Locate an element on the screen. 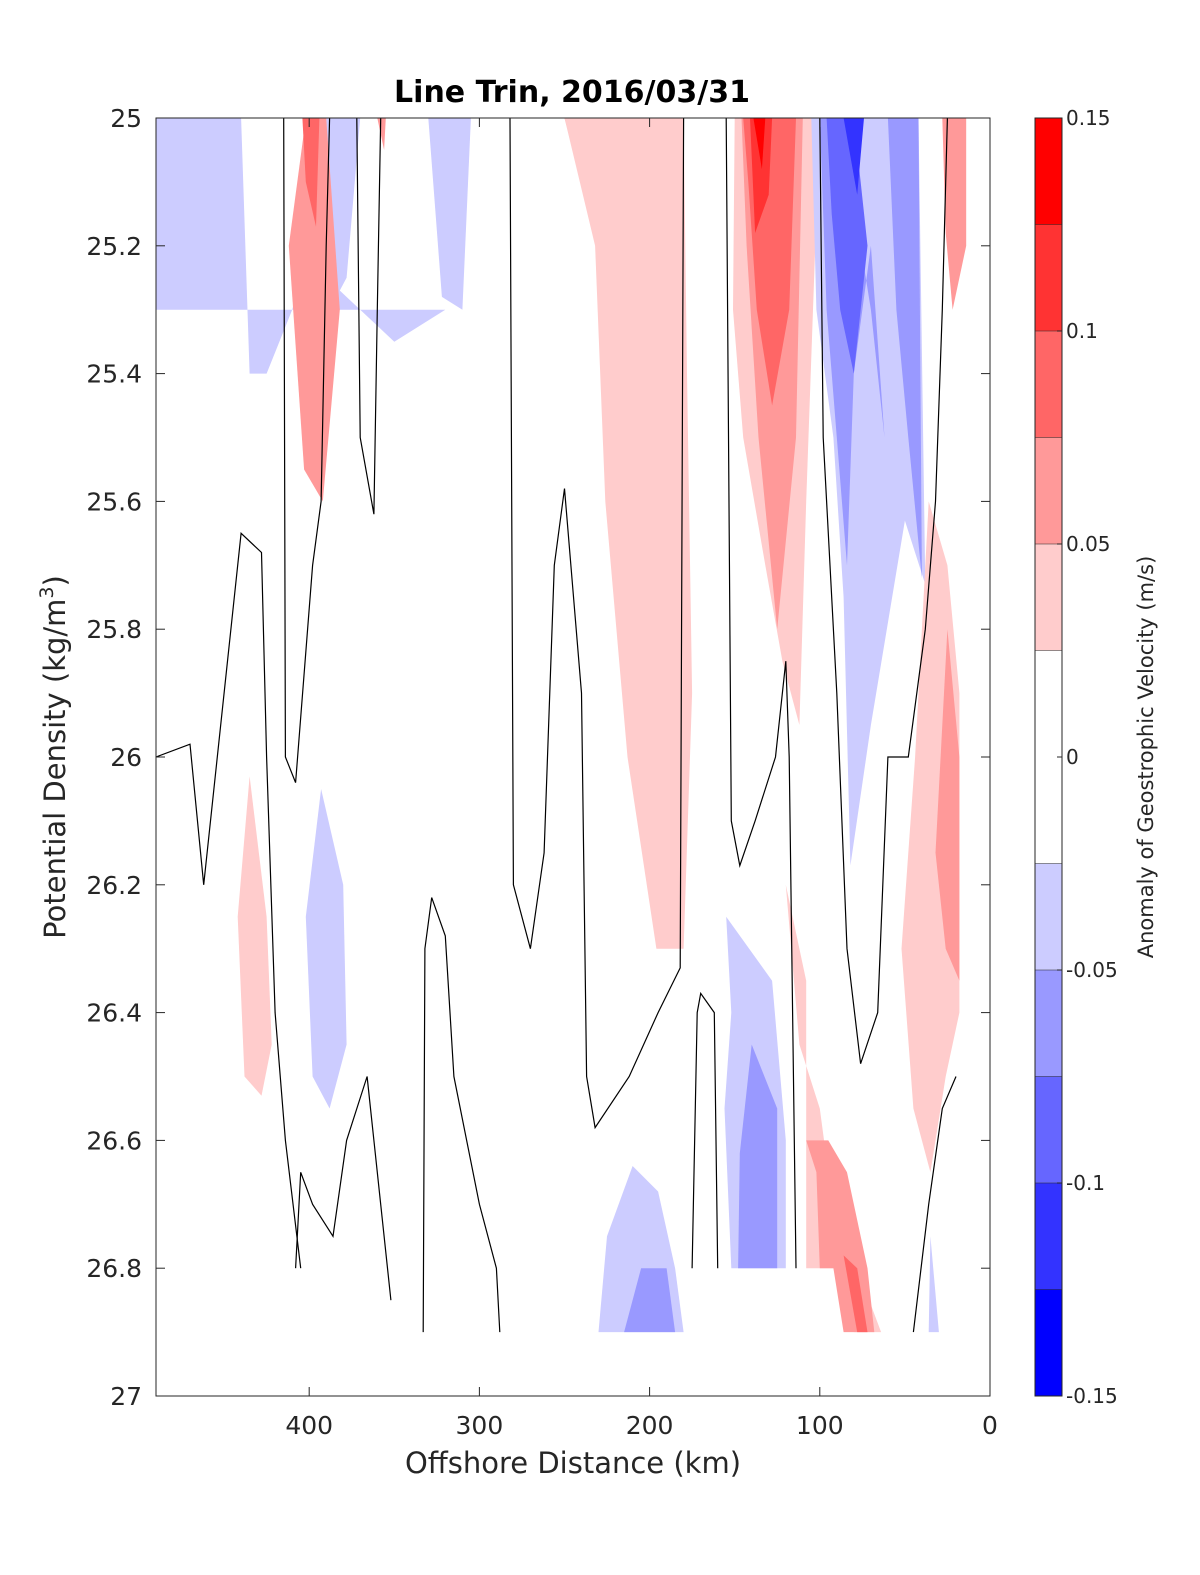 This screenshot has height=1575, width=1200. colorbar-tick-label: -0.15 is located at coordinates (1092, 1396).